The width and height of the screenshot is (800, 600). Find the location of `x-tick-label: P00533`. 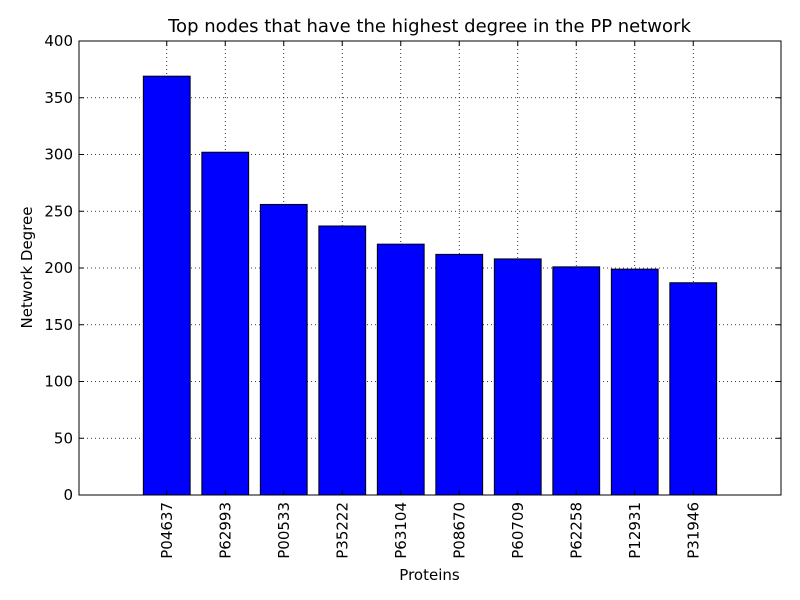

x-tick-label: P00533 is located at coordinates (284, 530).